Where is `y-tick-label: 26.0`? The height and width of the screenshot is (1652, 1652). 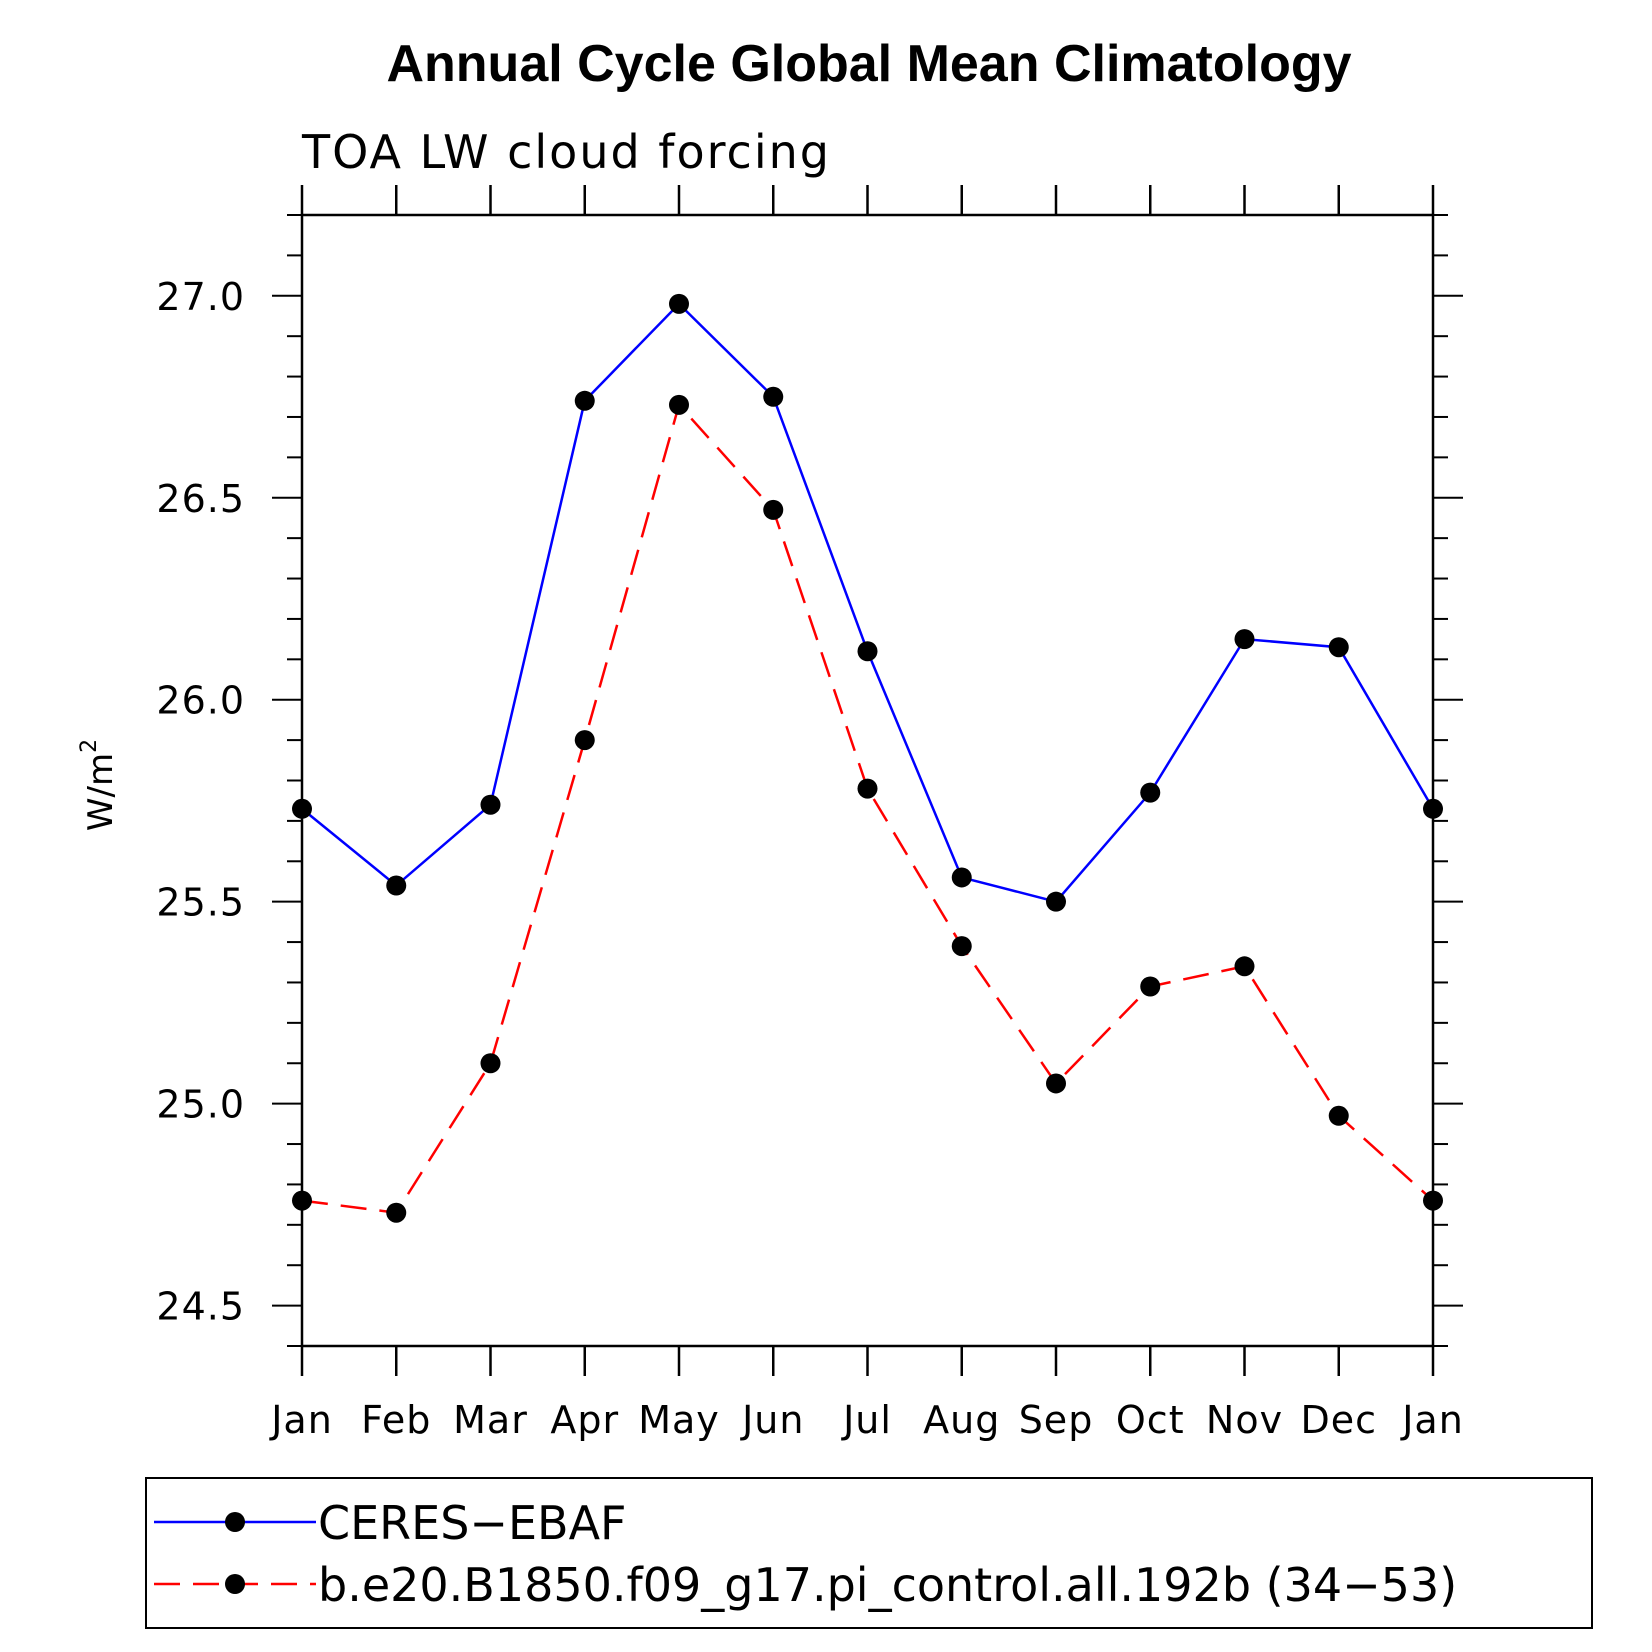
y-tick-label: 26.0 is located at coordinates (200, 701).